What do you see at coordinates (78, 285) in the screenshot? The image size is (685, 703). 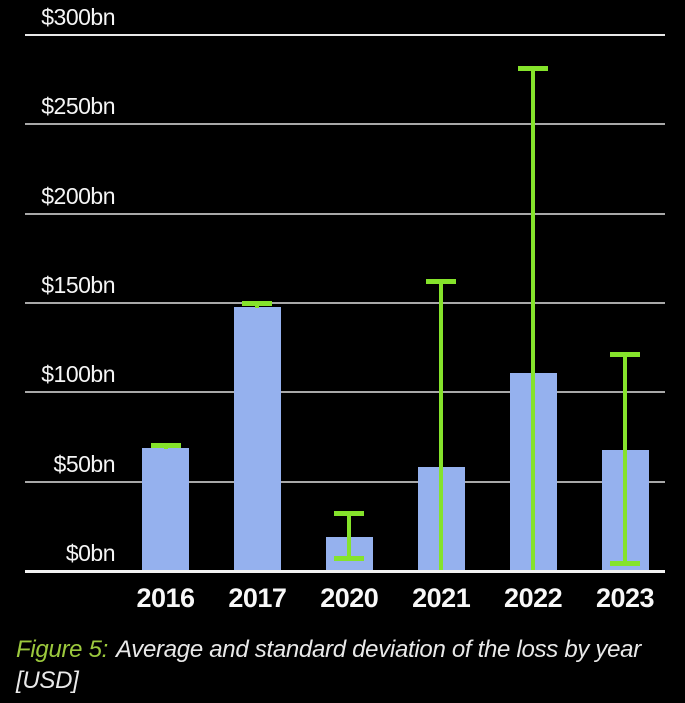 I see `y-tick-label-150bn: $150bn` at bounding box center [78, 285].